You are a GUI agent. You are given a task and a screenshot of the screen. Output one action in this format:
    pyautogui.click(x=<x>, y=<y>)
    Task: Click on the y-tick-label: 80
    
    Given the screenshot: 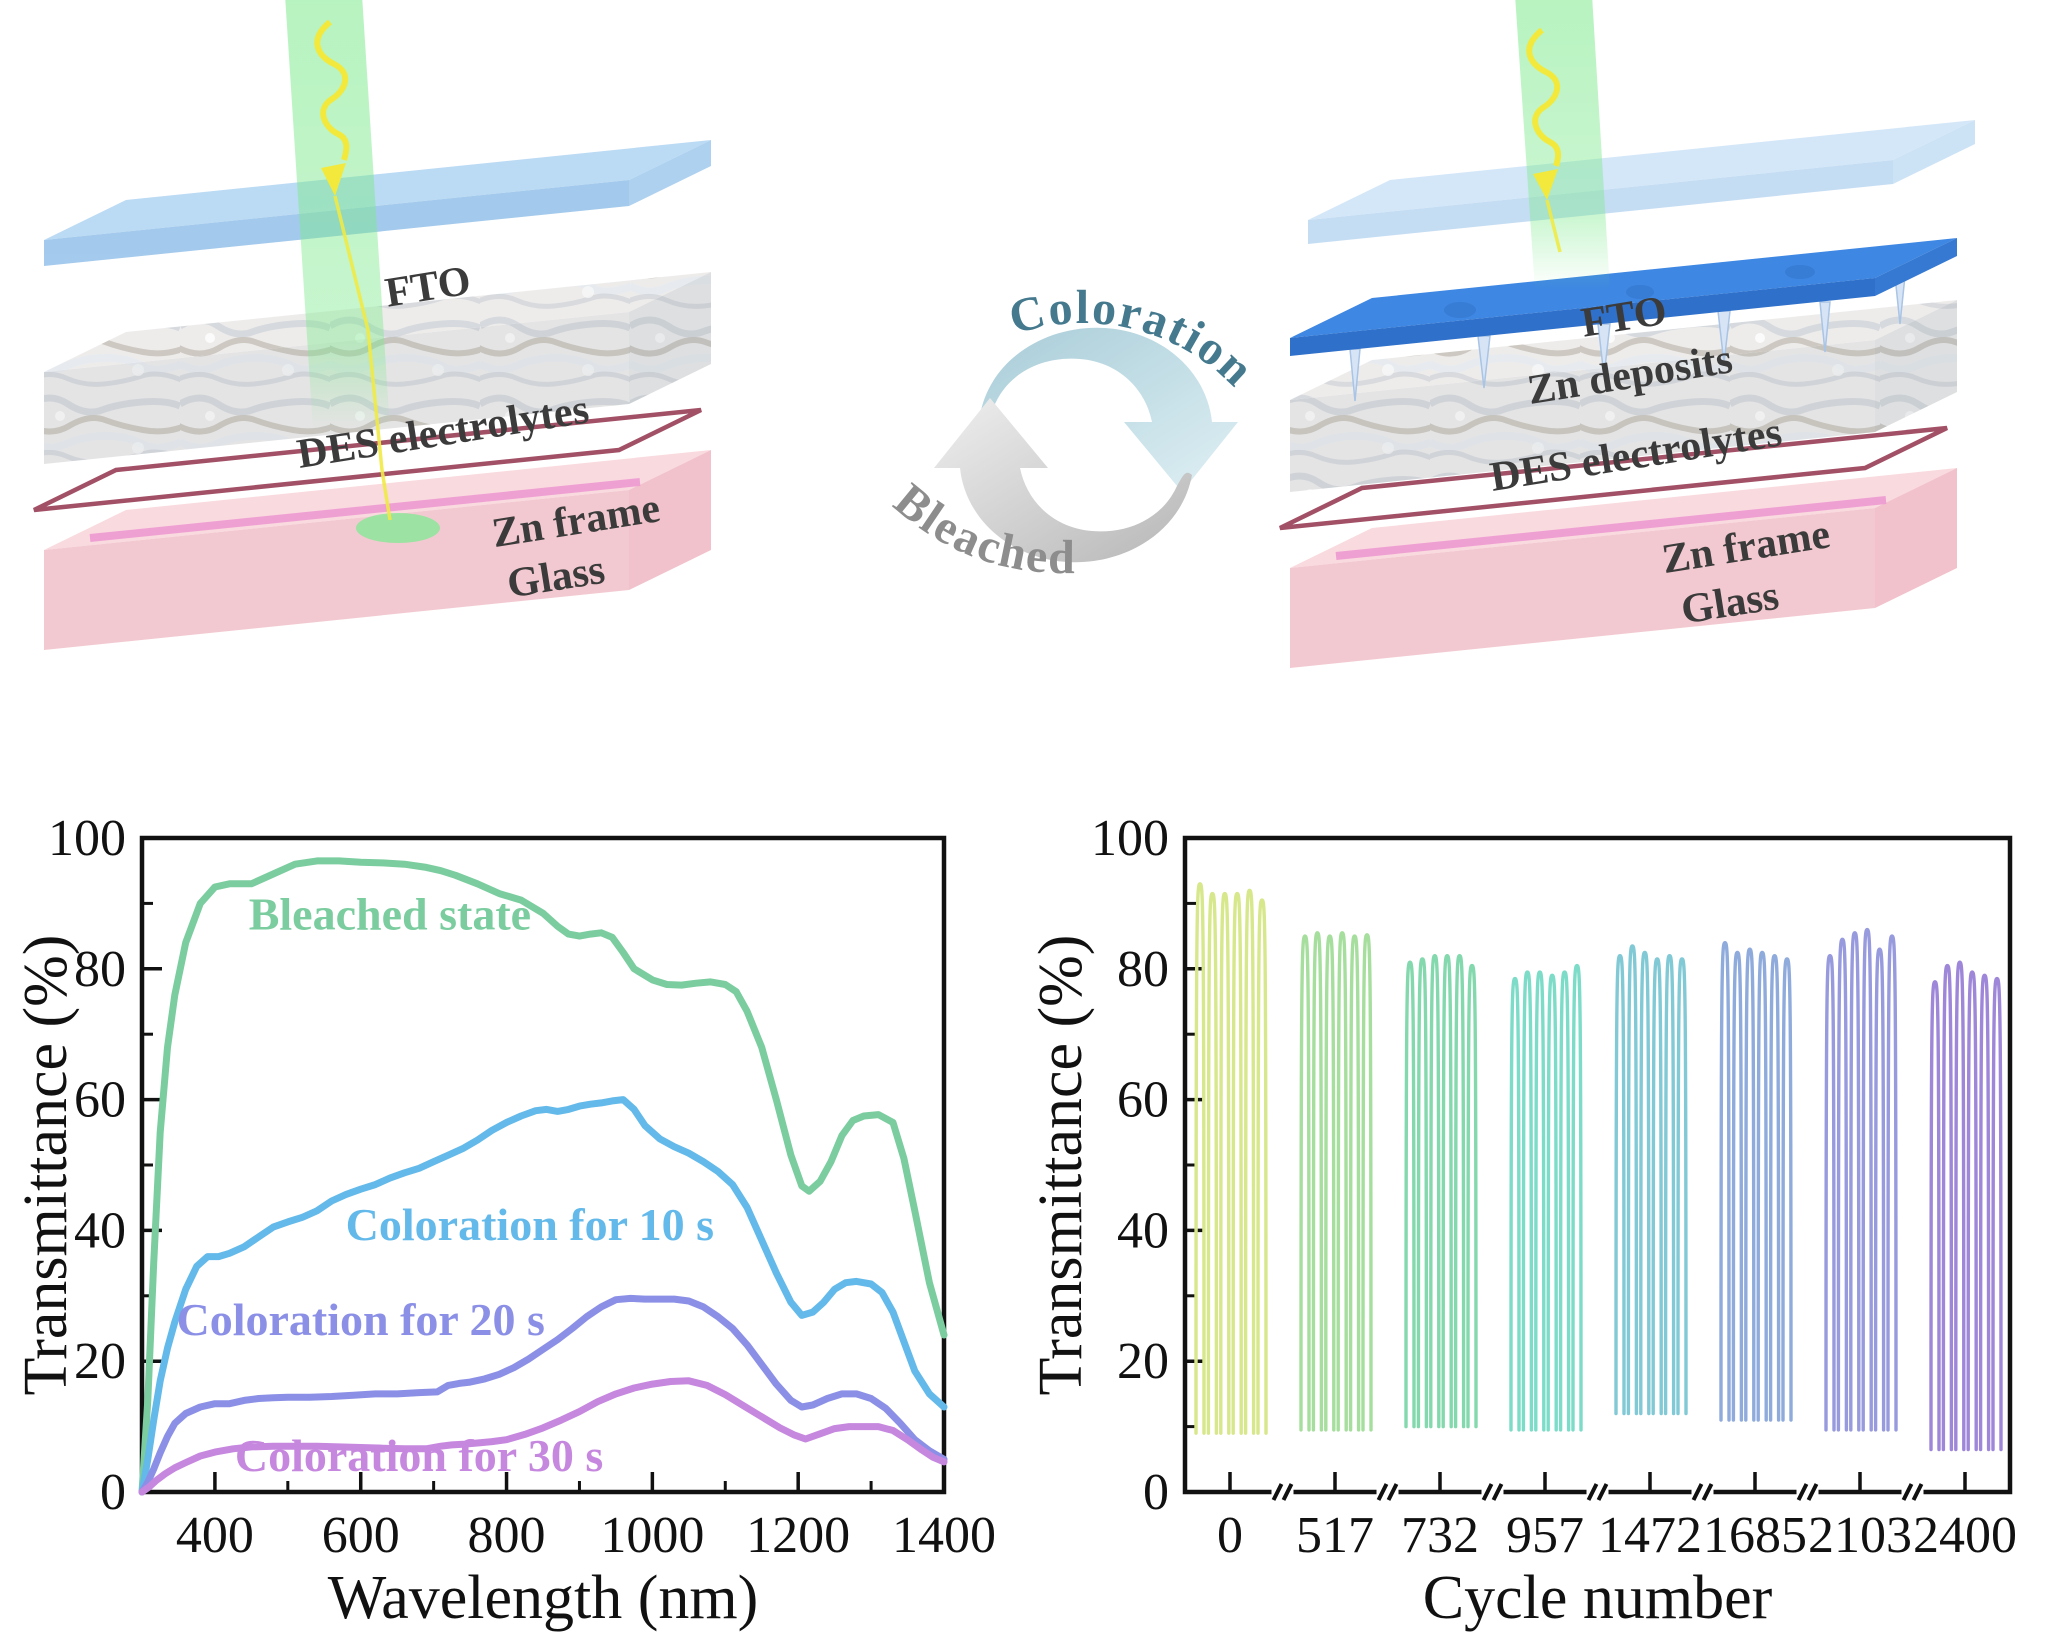 What is the action you would take?
    pyautogui.click(x=1143, y=969)
    